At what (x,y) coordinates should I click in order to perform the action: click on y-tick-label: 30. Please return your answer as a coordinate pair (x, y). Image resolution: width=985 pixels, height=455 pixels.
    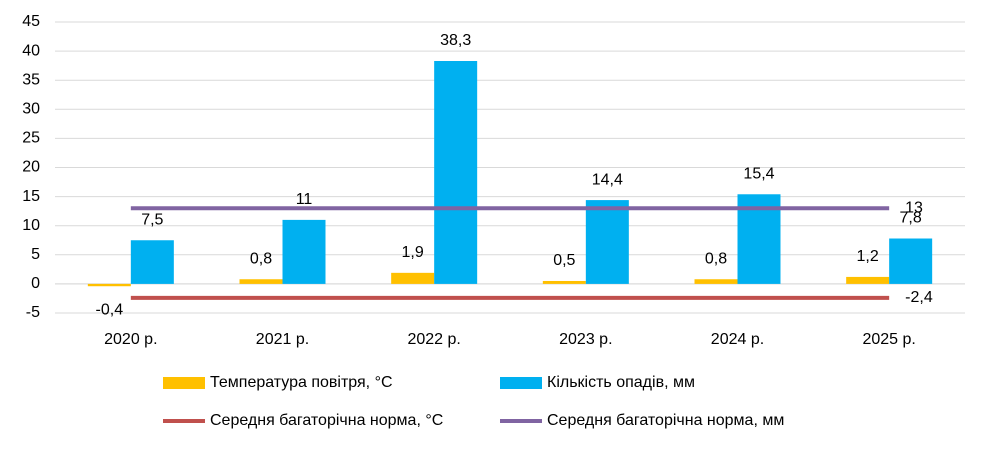
    Looking at the image, I should click on (31, 109).